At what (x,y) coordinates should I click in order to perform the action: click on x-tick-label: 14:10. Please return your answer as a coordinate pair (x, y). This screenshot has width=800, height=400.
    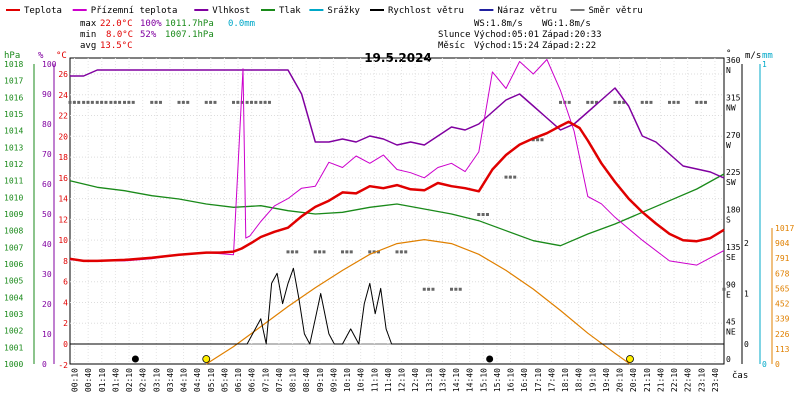
    Looking at the image, I should click on (456, 380).